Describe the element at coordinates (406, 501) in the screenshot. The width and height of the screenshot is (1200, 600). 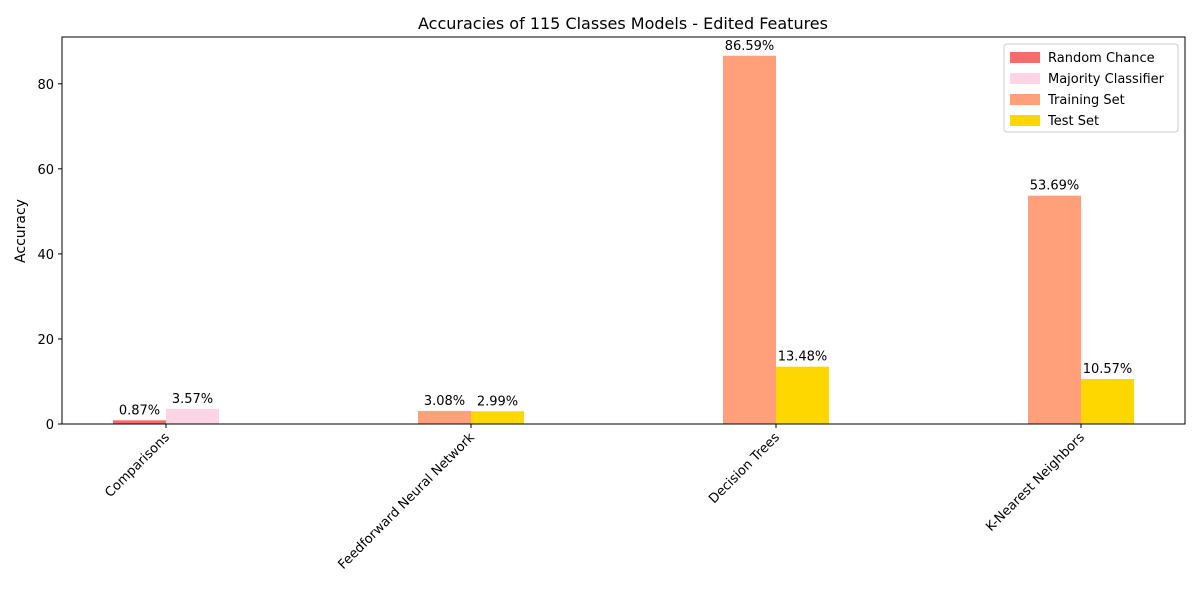
I see `x-tick-label: Feedforward Neural Network` at that location.